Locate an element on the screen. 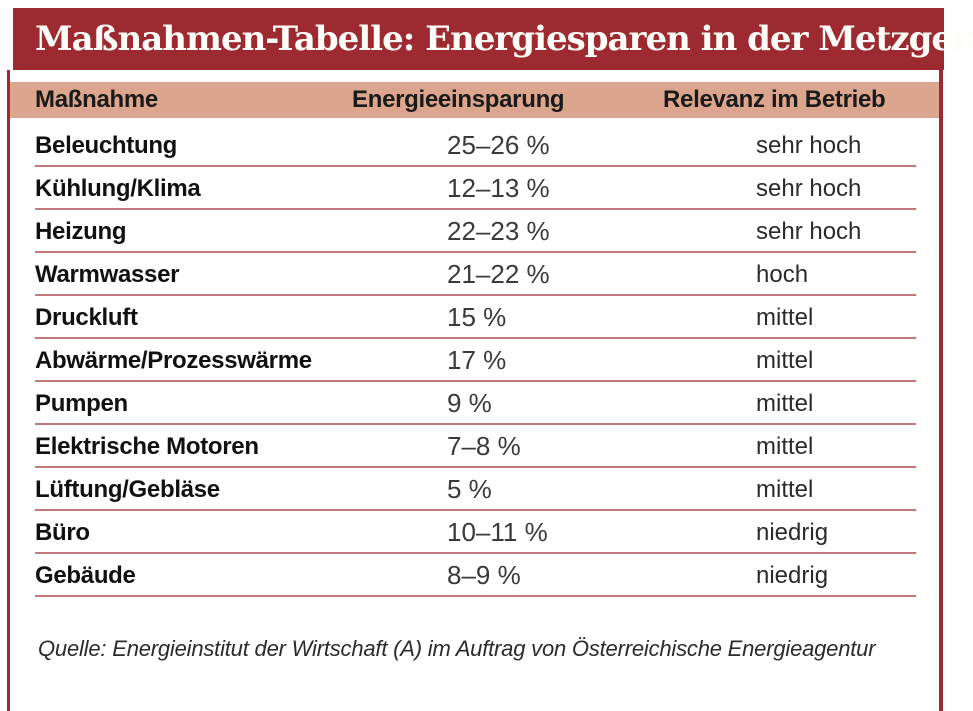 The width and height of the screenshot is (973, 711). cell-einsparung: 8–9 % is located at coordinates (484, 575).